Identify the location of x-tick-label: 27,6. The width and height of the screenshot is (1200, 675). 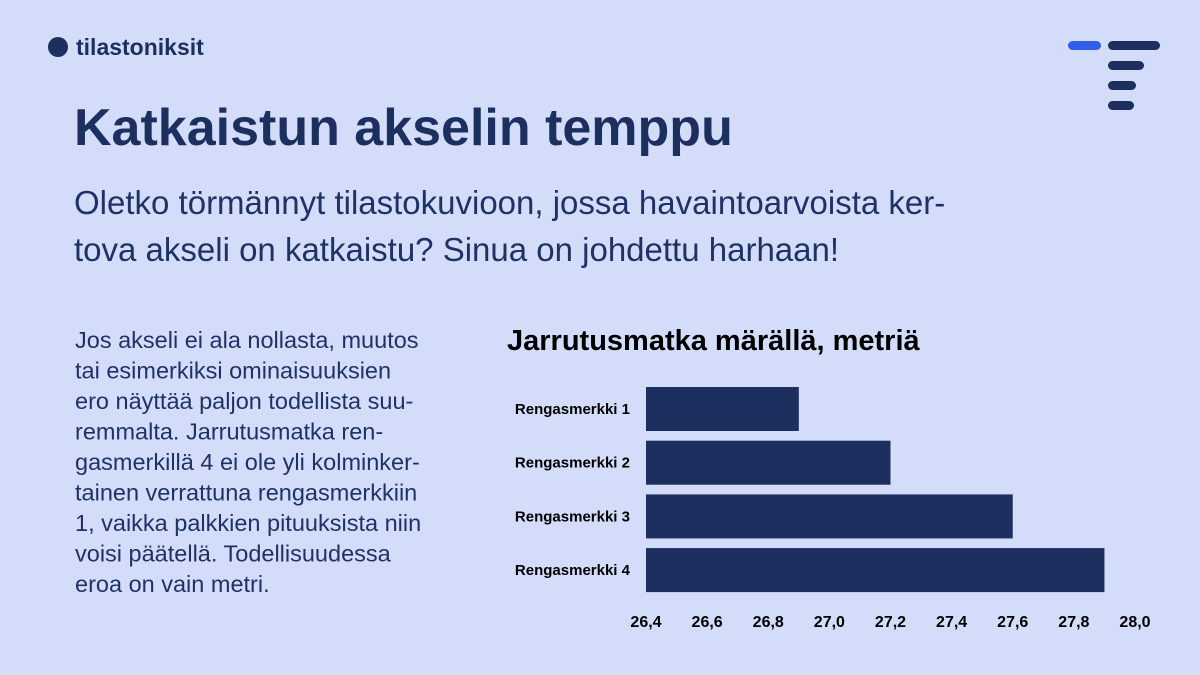
(1012, 622).